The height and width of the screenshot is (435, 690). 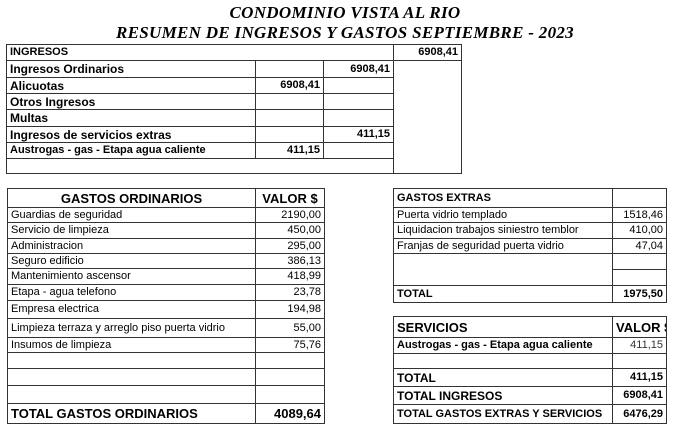 What do you see at coordinates (131, 413) in the screenshot?
I see `total-gastos-ordinarios-label: TOTAL GASTOS ORDINARIOS` at bounding box center [131, 413].